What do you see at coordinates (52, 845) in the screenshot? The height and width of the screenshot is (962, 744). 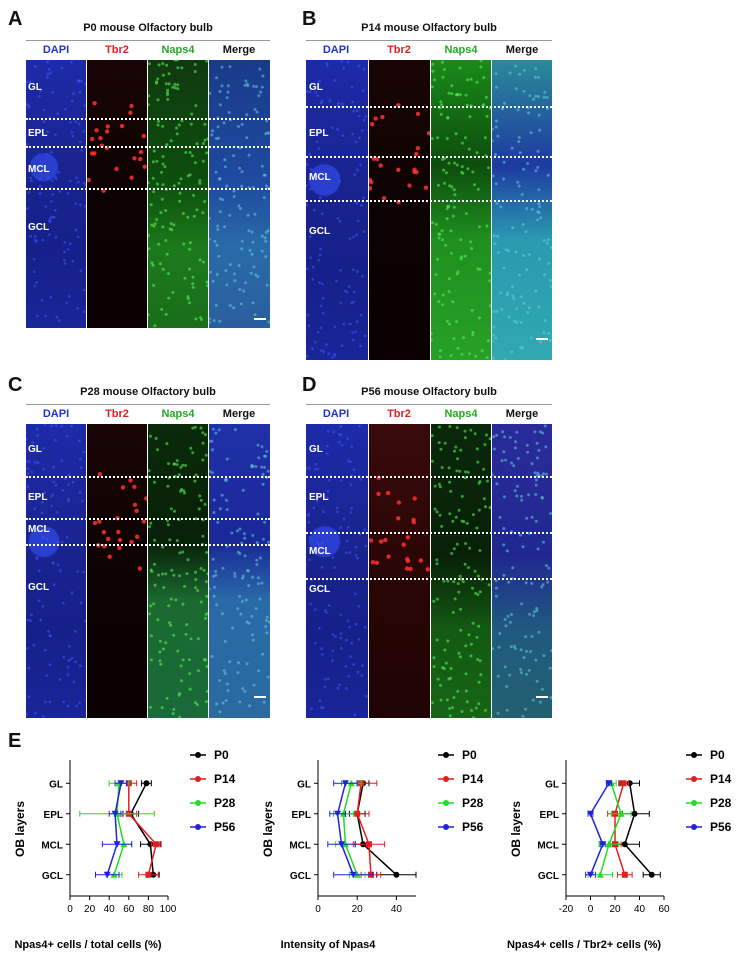 I see `y-tick-label: MCL` at bounding box center [52, 845].